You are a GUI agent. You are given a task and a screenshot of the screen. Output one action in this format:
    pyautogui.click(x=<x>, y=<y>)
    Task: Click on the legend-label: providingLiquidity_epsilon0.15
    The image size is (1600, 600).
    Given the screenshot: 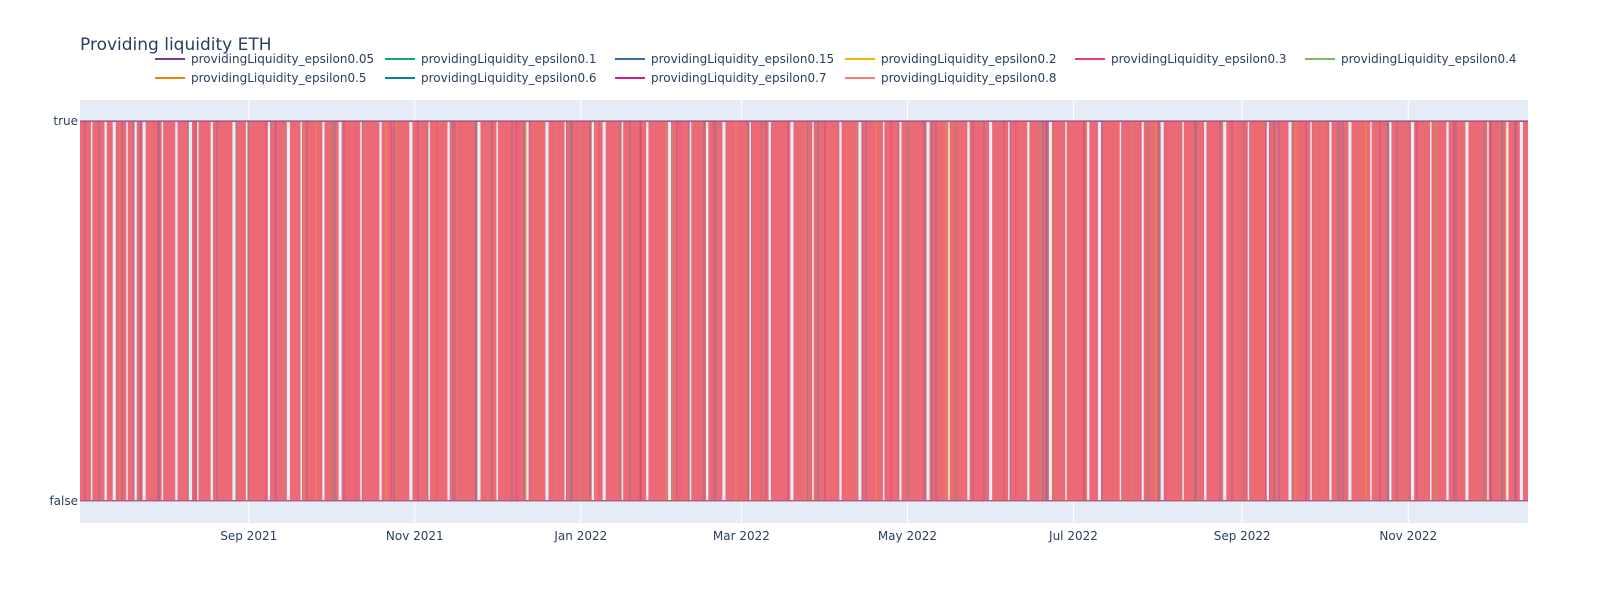 What is the action you would take?
    pyautogui.click(x=742, y=59)
    